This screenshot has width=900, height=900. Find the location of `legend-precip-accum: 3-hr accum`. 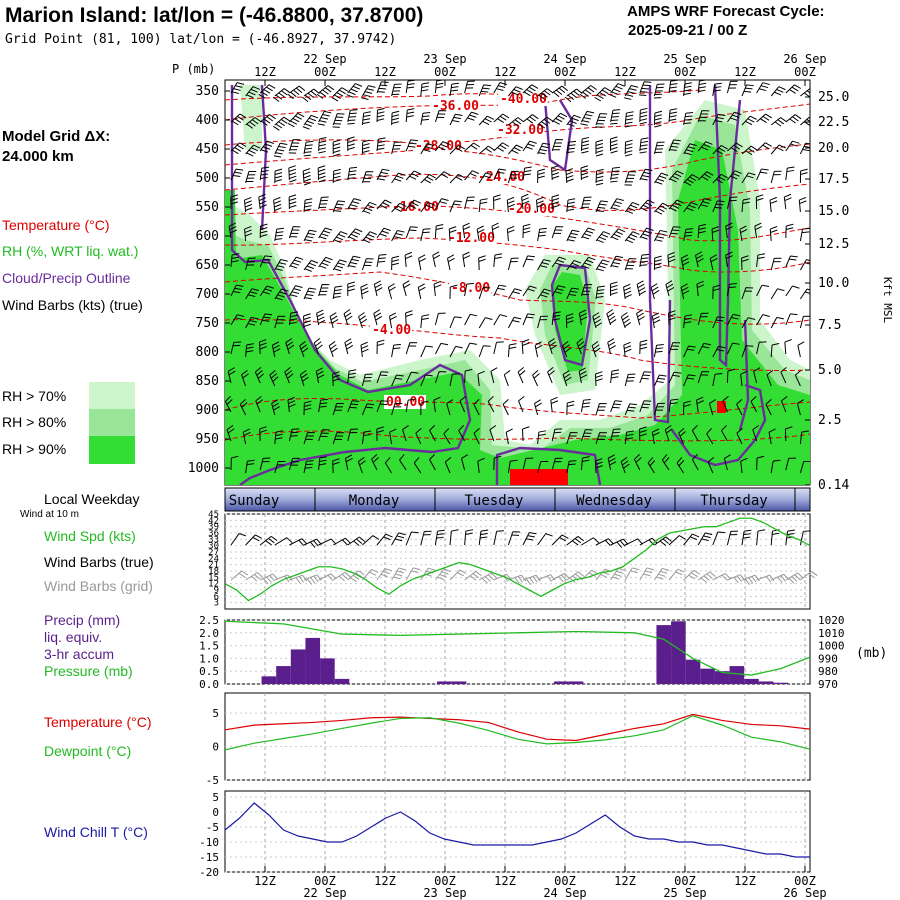

legend-precip-accum: 3-hr accum is located at coordinates (79, 654).